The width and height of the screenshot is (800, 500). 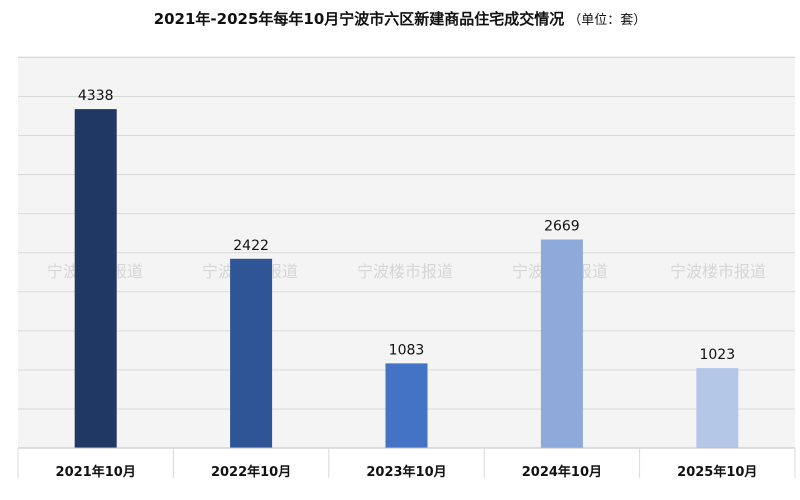 What do you see at coordinates (251, 246) in the screenshot?
I see `data-label: 2422` at bounding box center [251, 246].